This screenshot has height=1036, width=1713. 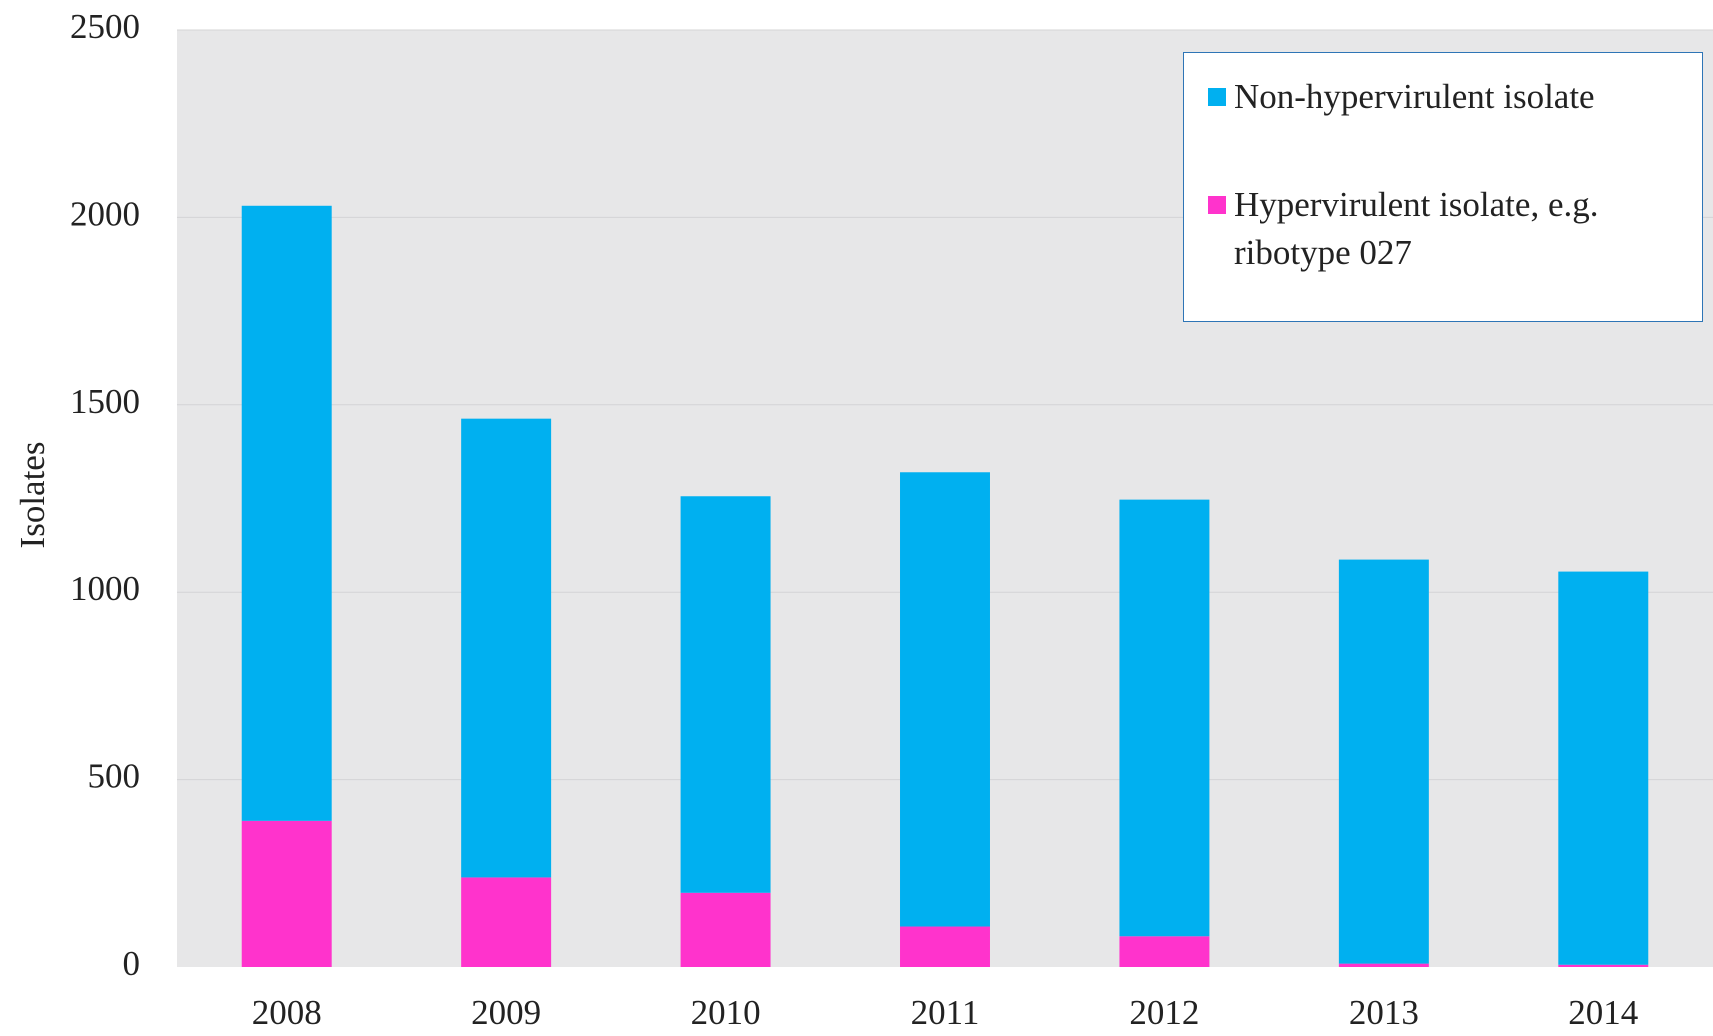 What do you see at coordinates (105, 588) in the screenshot?
I see `y-tick-label: 1000` at bounding box center [105, 588].